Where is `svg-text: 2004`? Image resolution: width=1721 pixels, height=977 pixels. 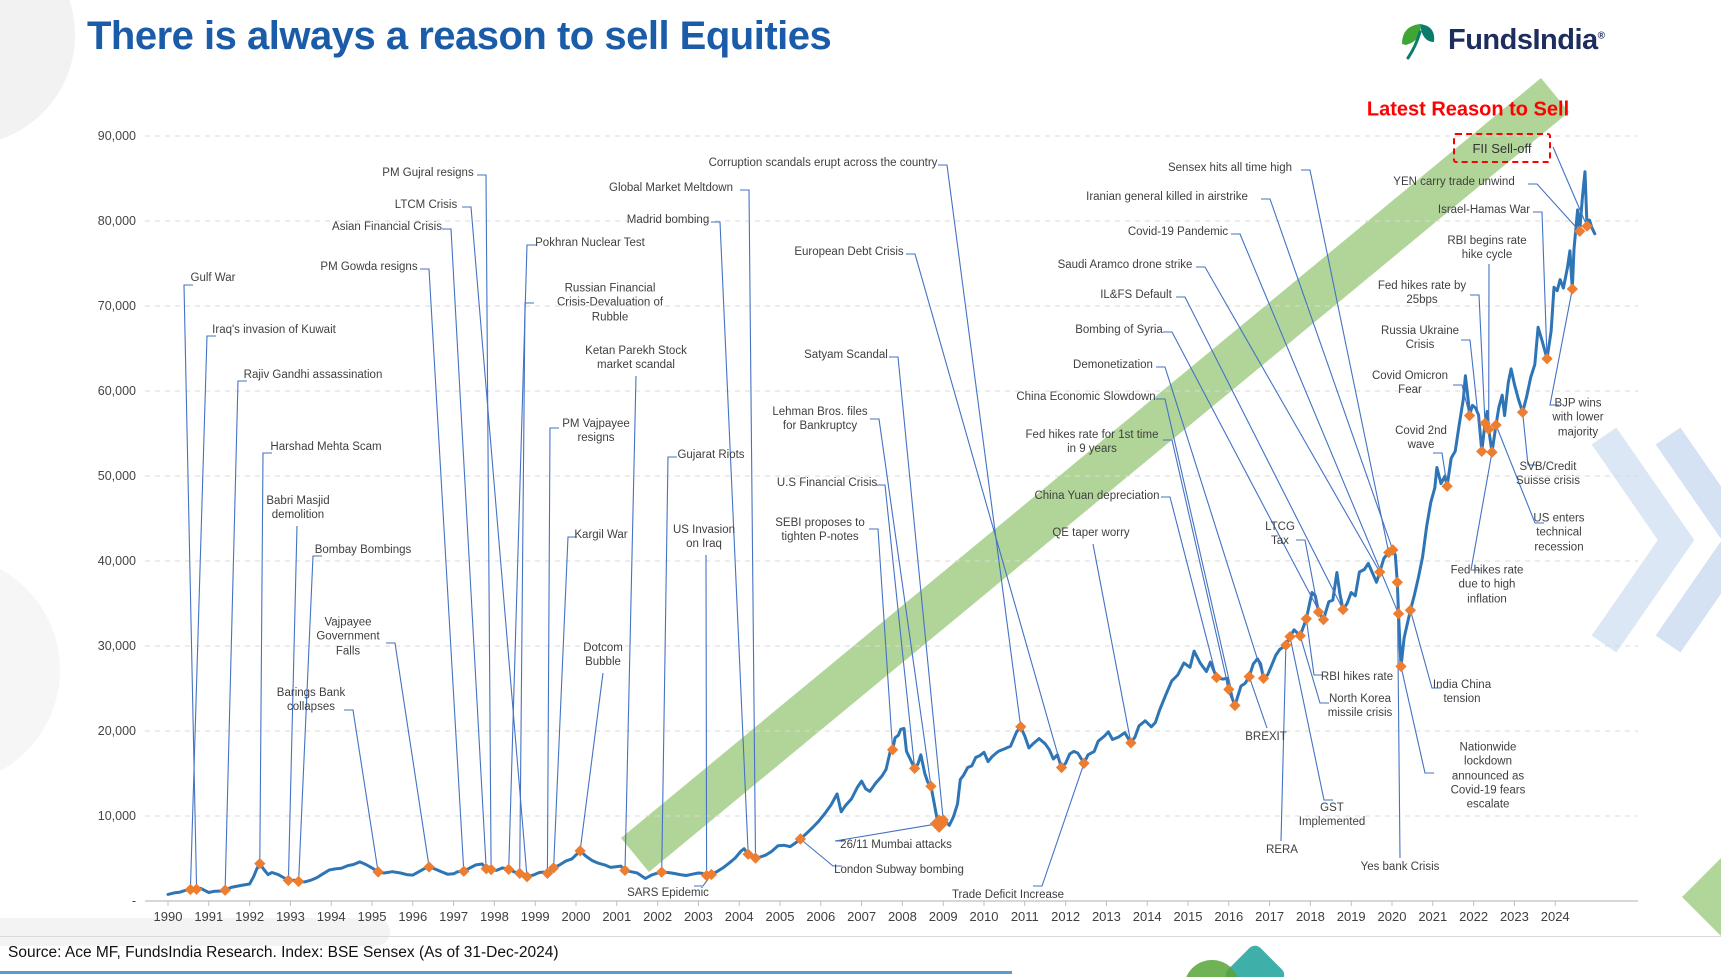 svg-text: 2004 is located at coordinates (739, 916).